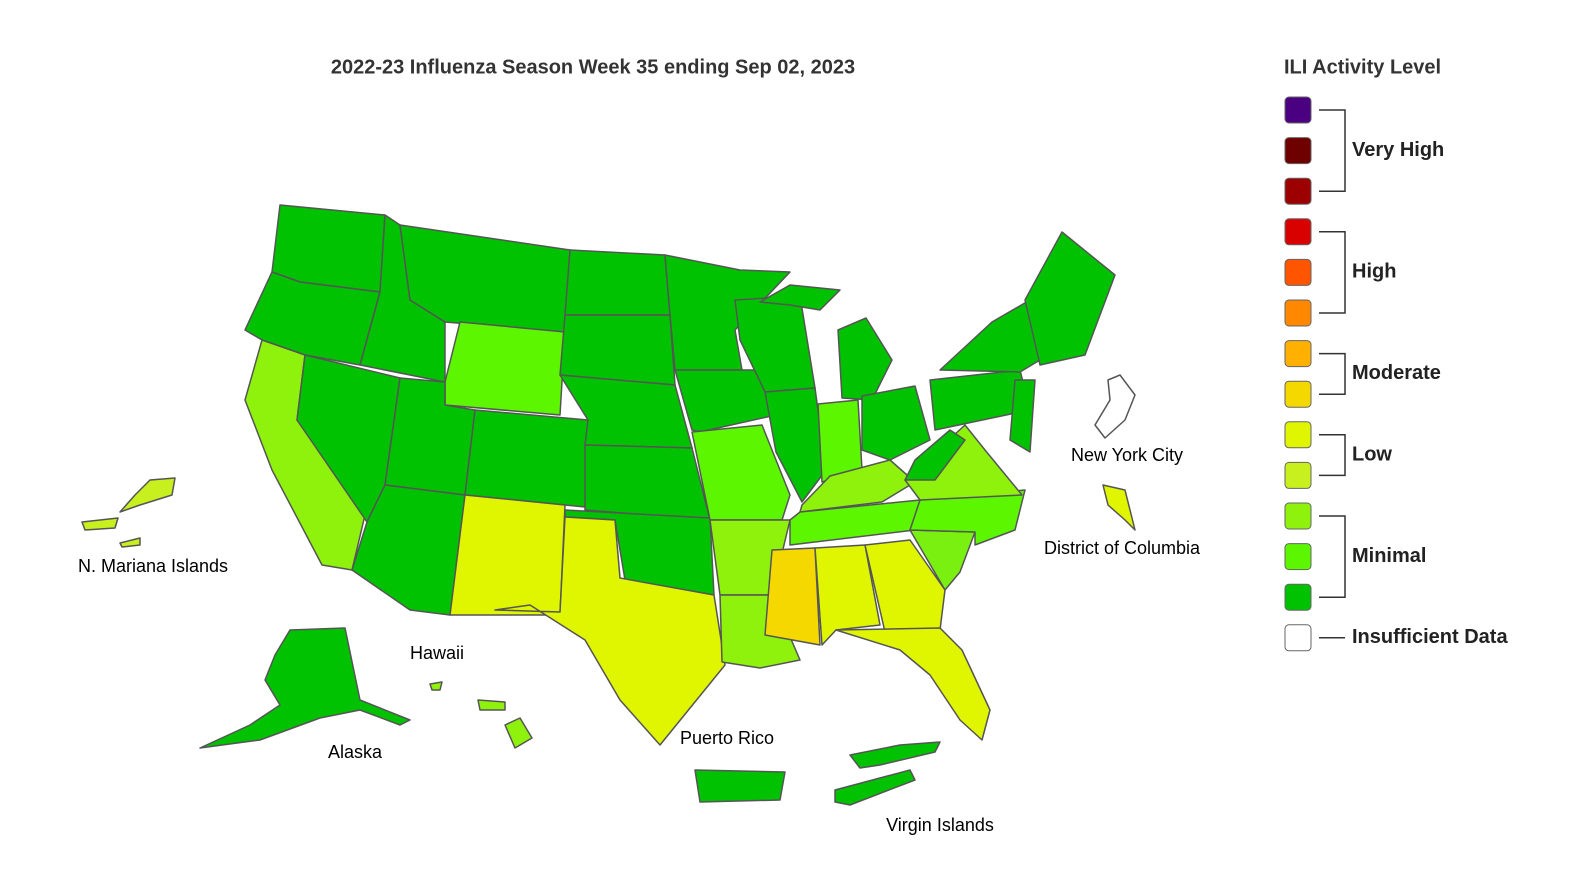 This screenshot has height=894, width=1596. I want to click on territory-label: Hawaii, so click(437, 653).